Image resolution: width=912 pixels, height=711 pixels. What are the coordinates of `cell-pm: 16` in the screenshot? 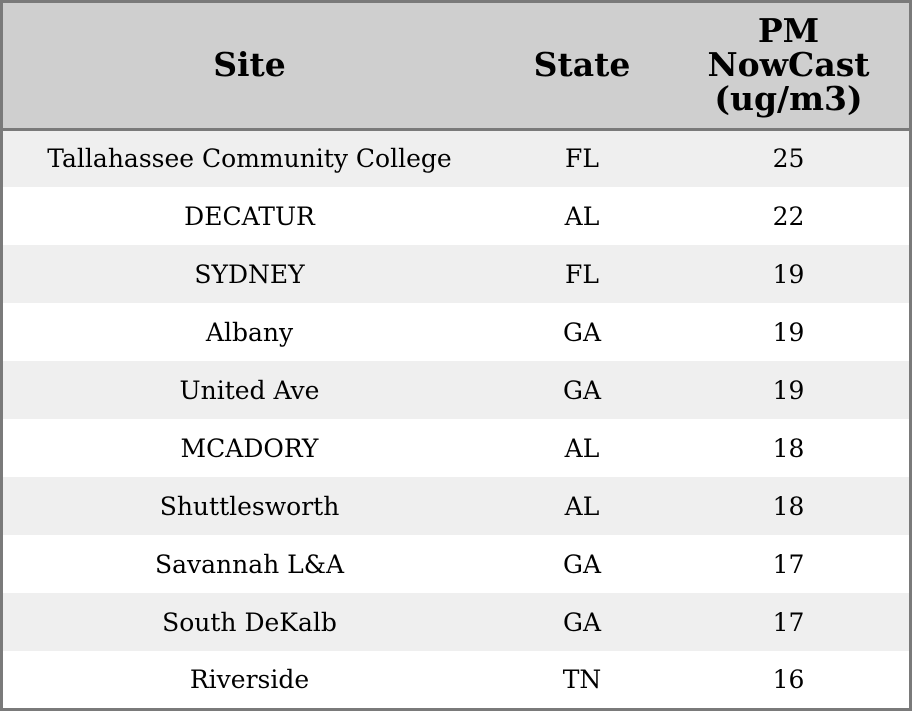 It's located at (788, 679).